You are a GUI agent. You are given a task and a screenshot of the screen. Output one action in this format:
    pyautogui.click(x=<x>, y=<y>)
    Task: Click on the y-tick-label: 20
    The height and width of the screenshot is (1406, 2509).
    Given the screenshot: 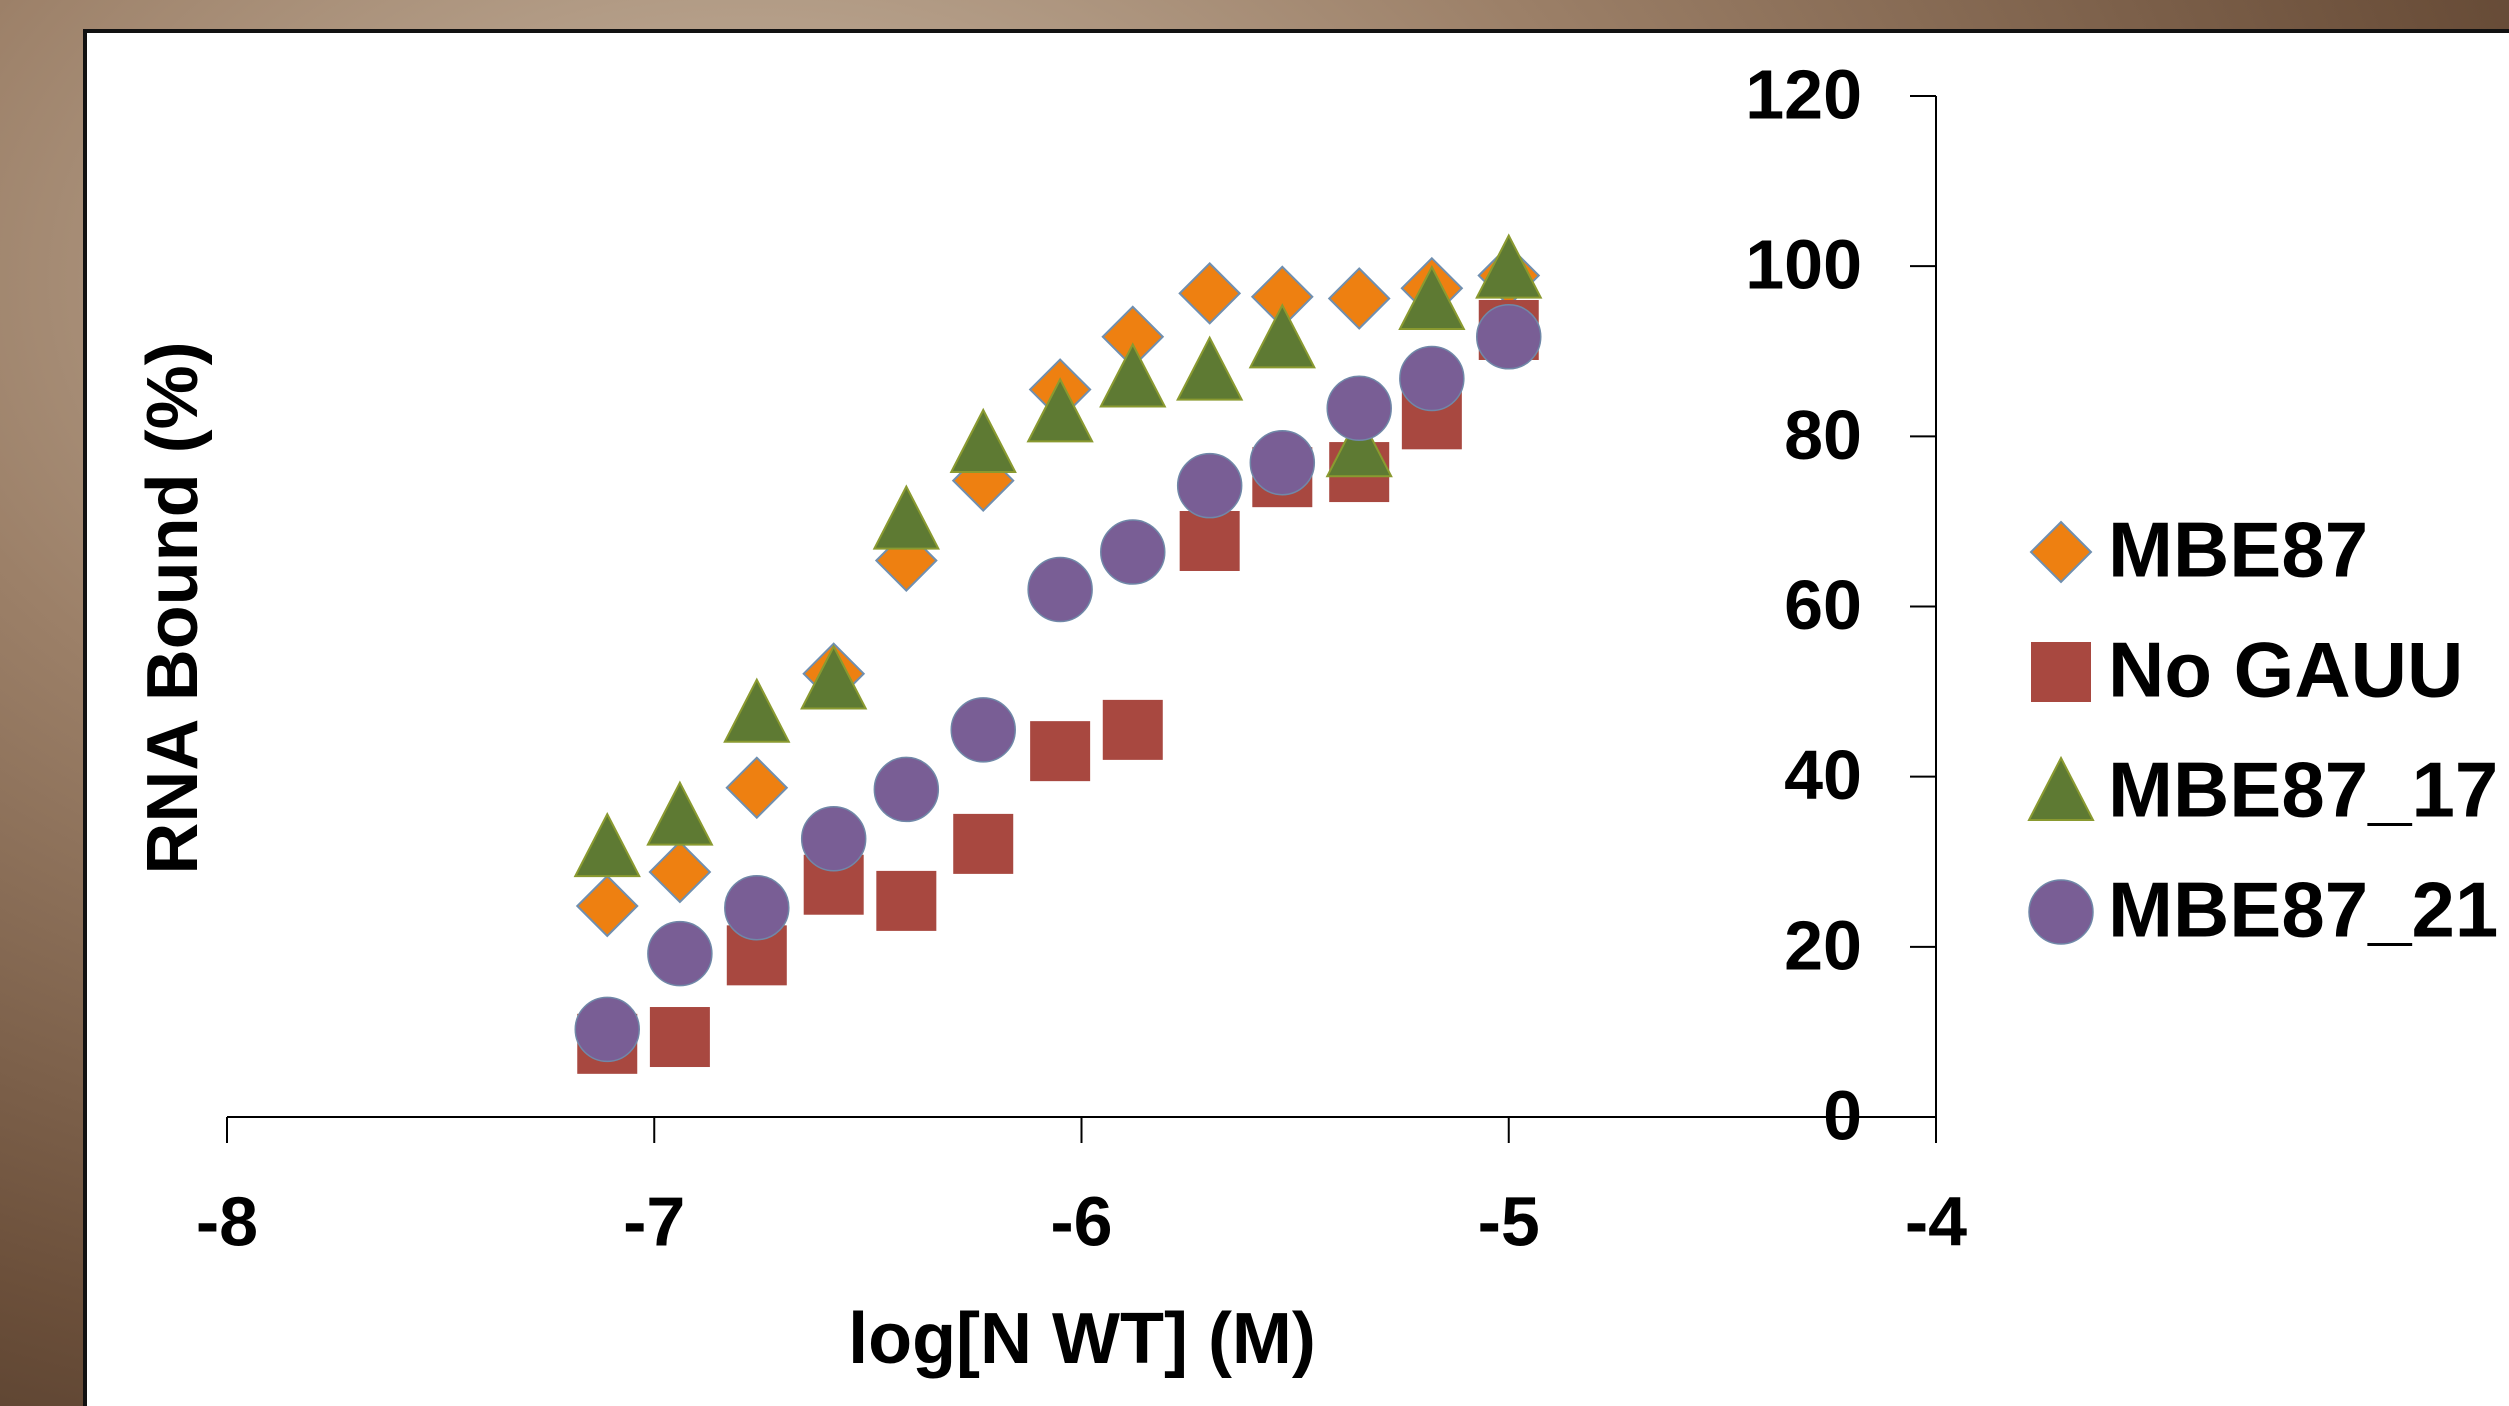 What is the action you would take?
    pyautogui.click(x=1823, y=945)
    